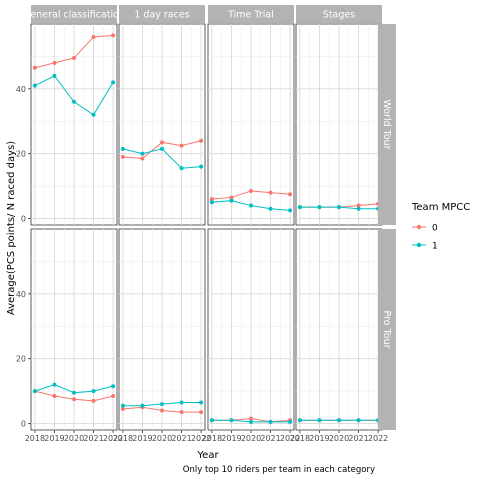 The height and width of the screenshot is (480, 480). I want to click on panel-world-tour-stages, so click(339, 124).